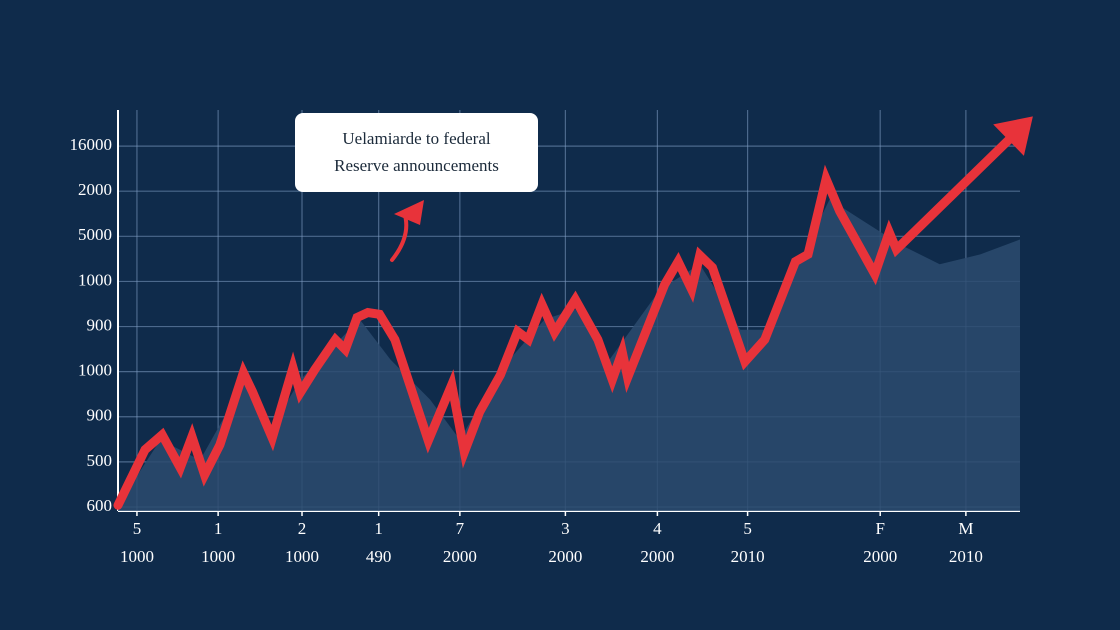 The height and width of the screenshot is (630, 1120). Describe the element at coordinates (100, 505) in the screenshot. I see `y-tick-label: 600` at that location.